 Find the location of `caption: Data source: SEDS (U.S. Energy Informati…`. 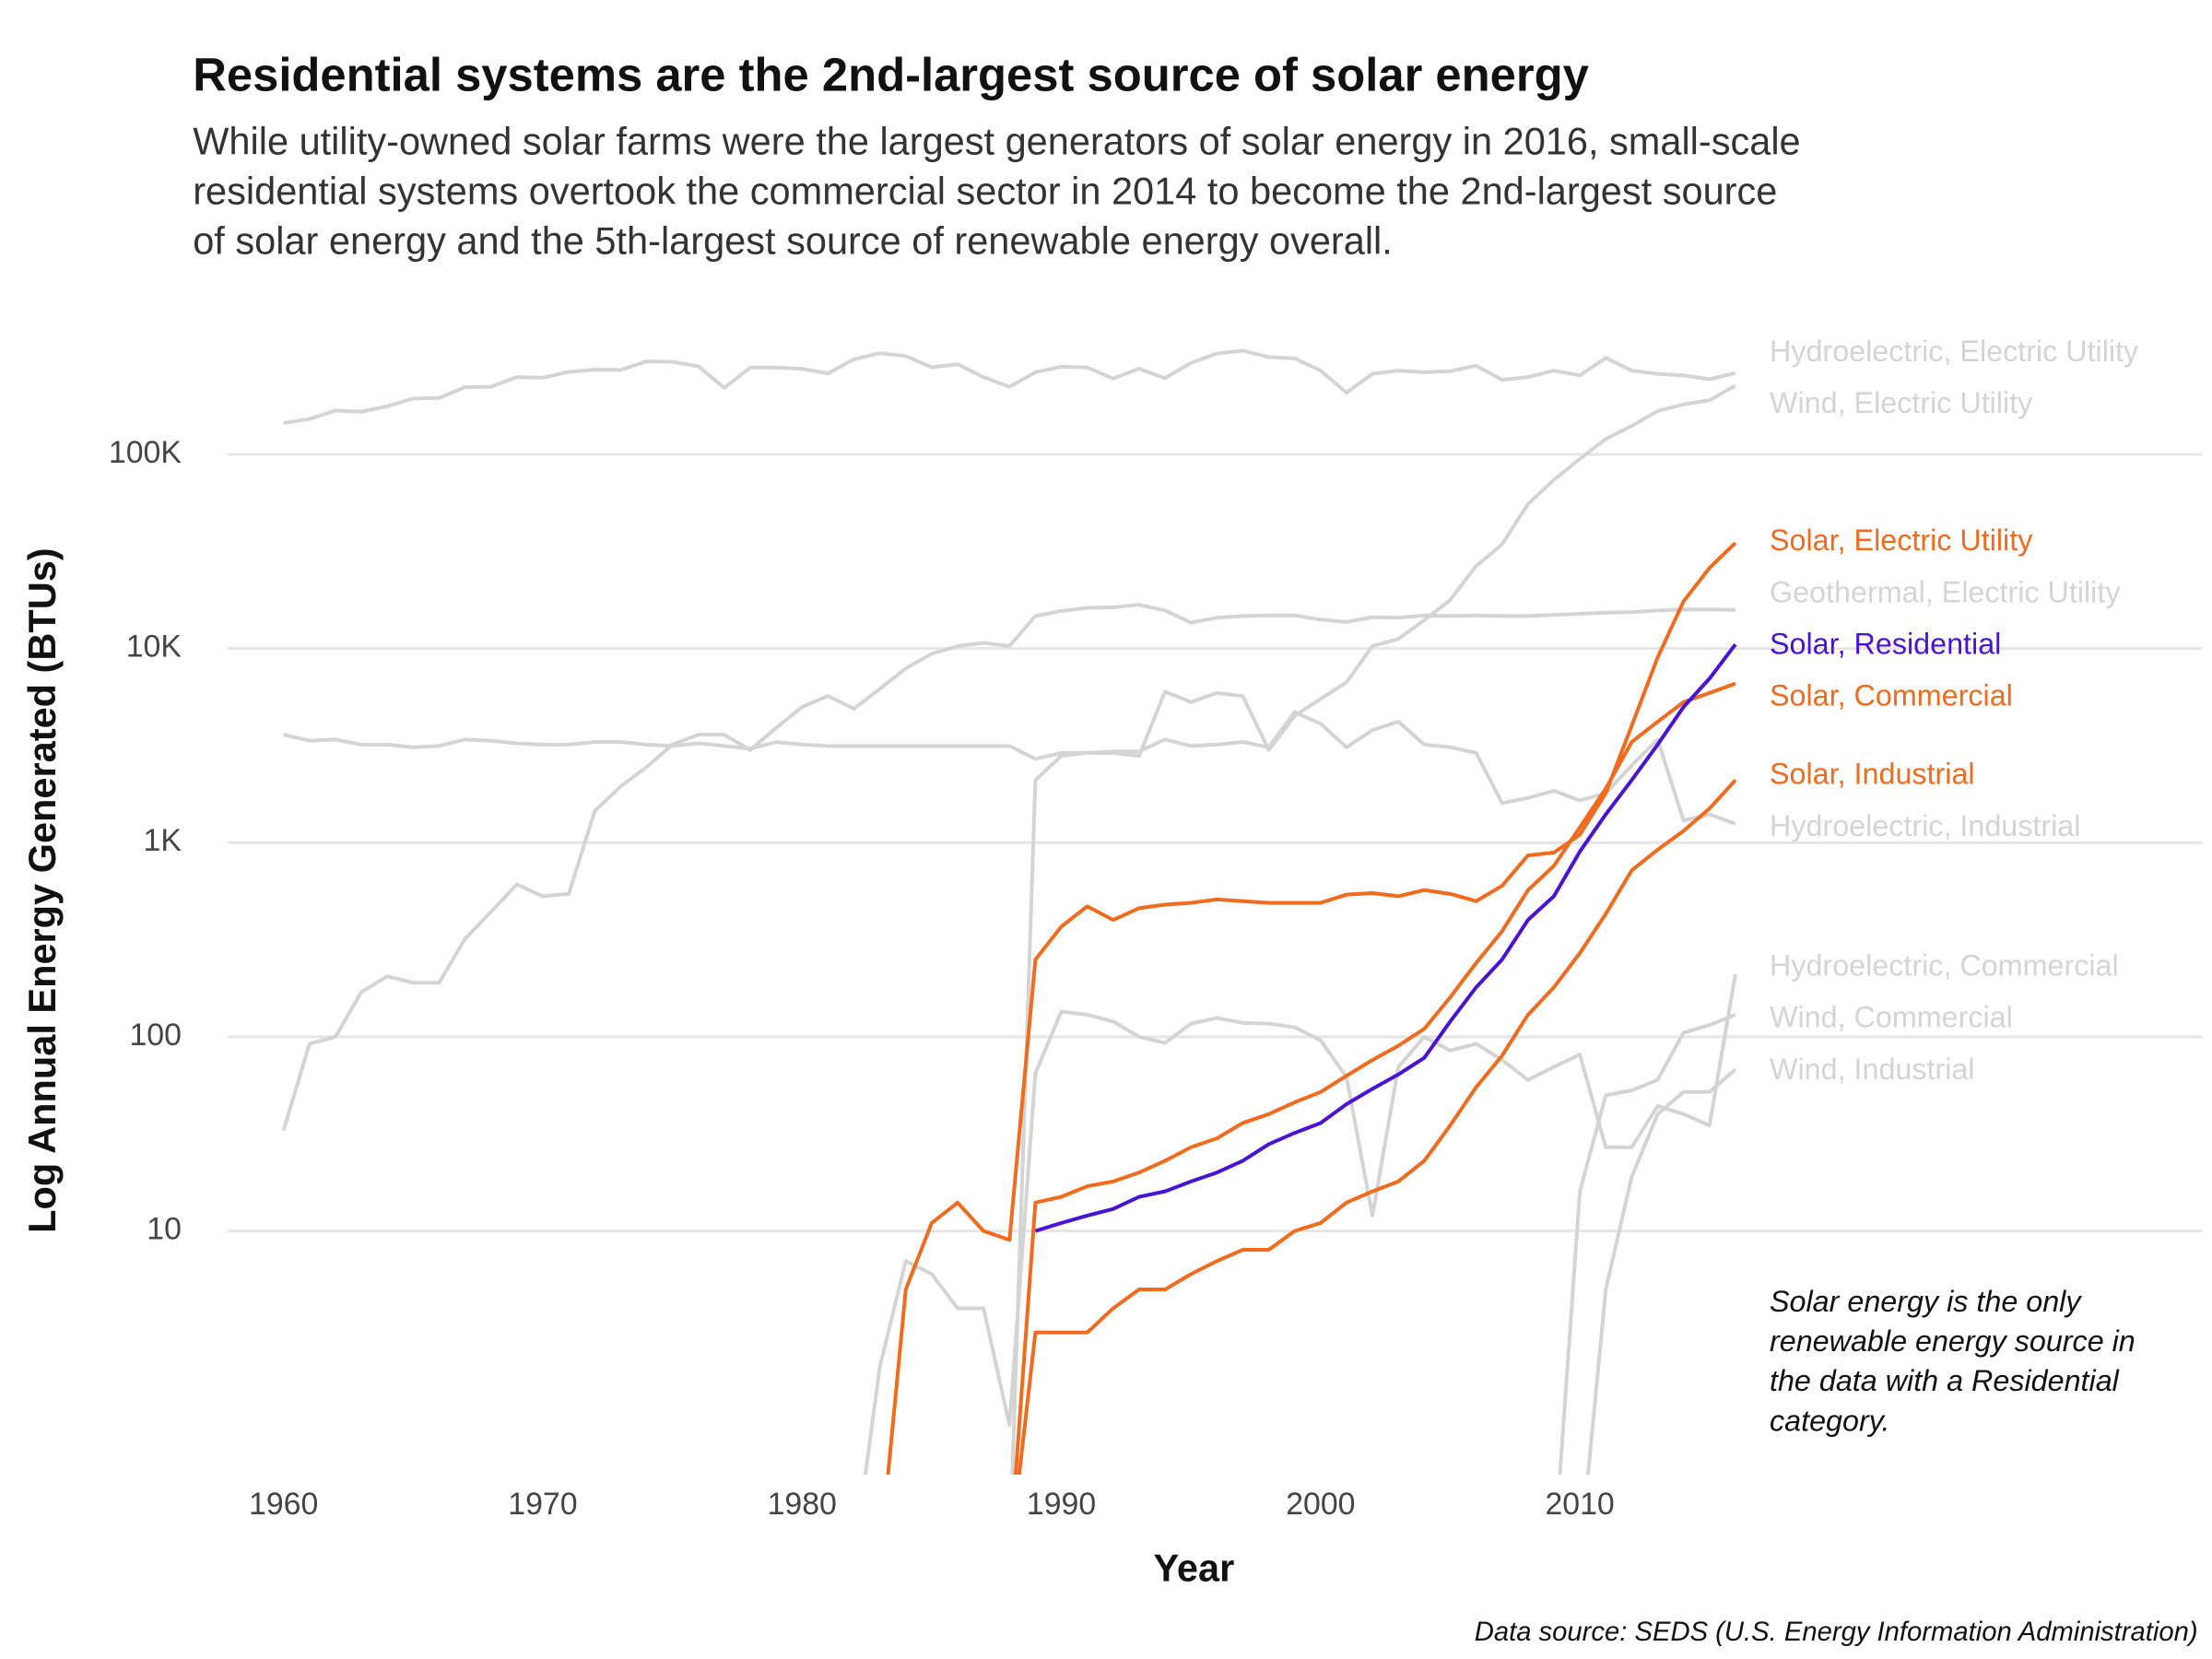

caption: Data source: SEDS (U.S. Energy Informati… is located at coordinates (1836, 1632).